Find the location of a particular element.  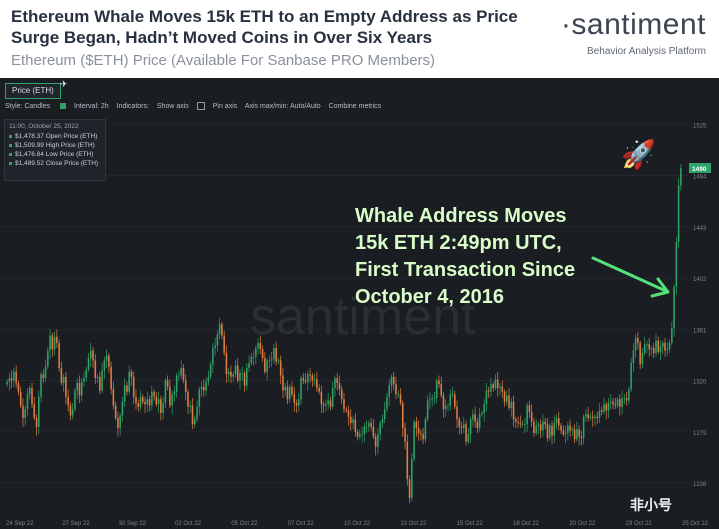

brand-tagline: Behavior Analysis Platform is located at coordinates (646, 51).